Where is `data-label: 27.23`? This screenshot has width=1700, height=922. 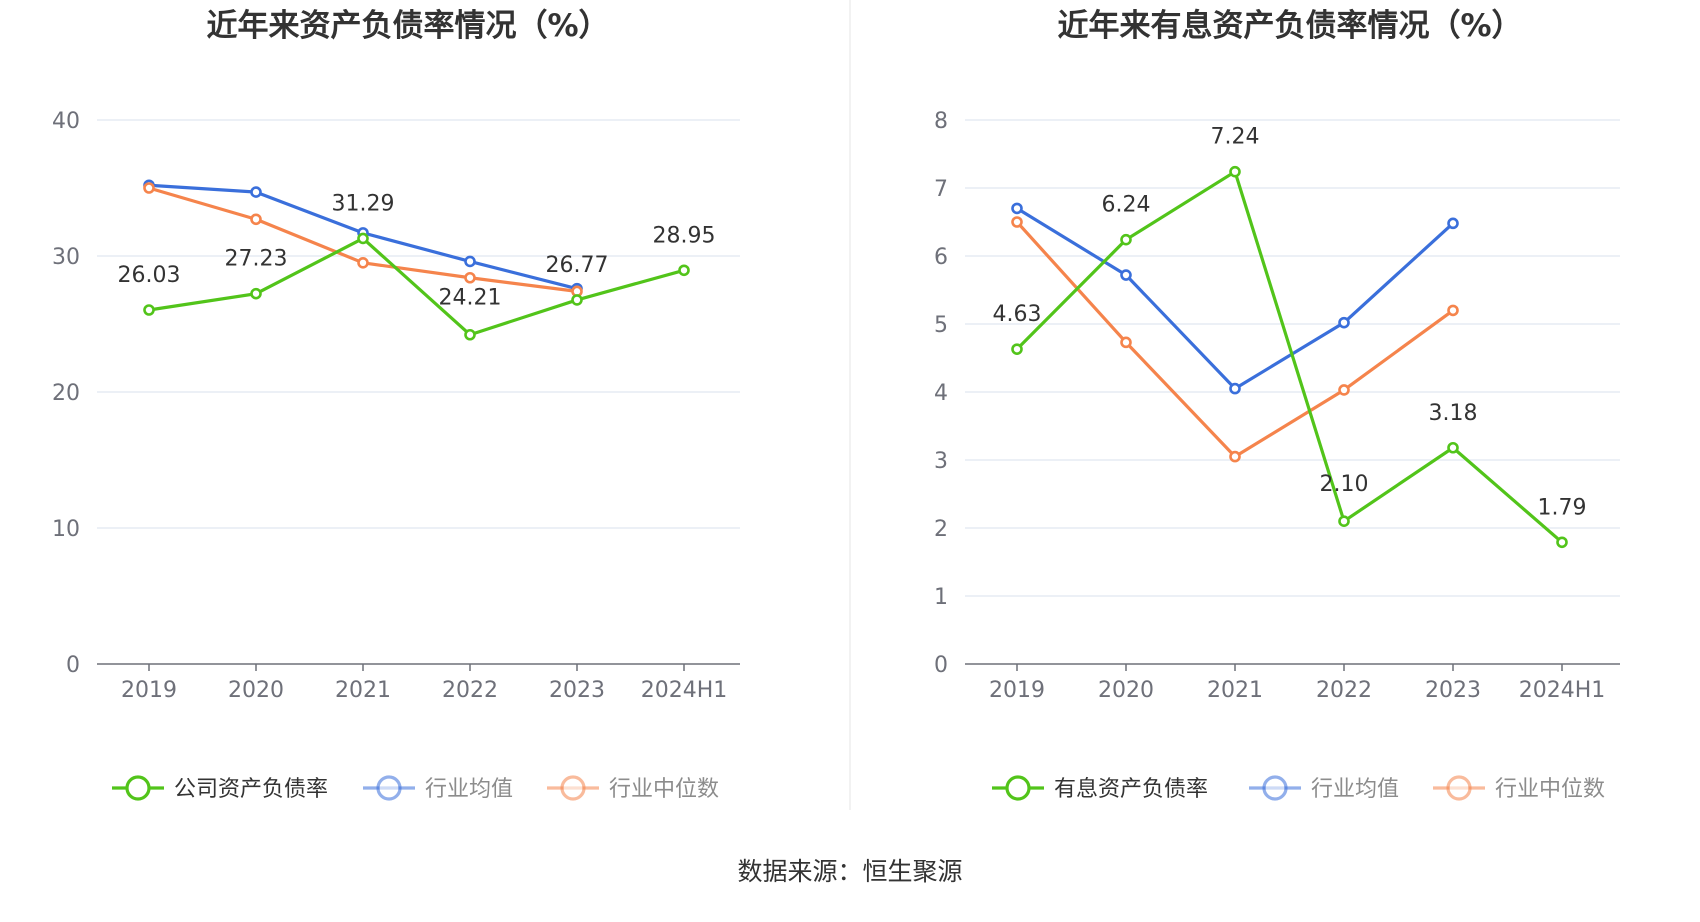 data-label: 27.23 is located at coordinates (256, 259).